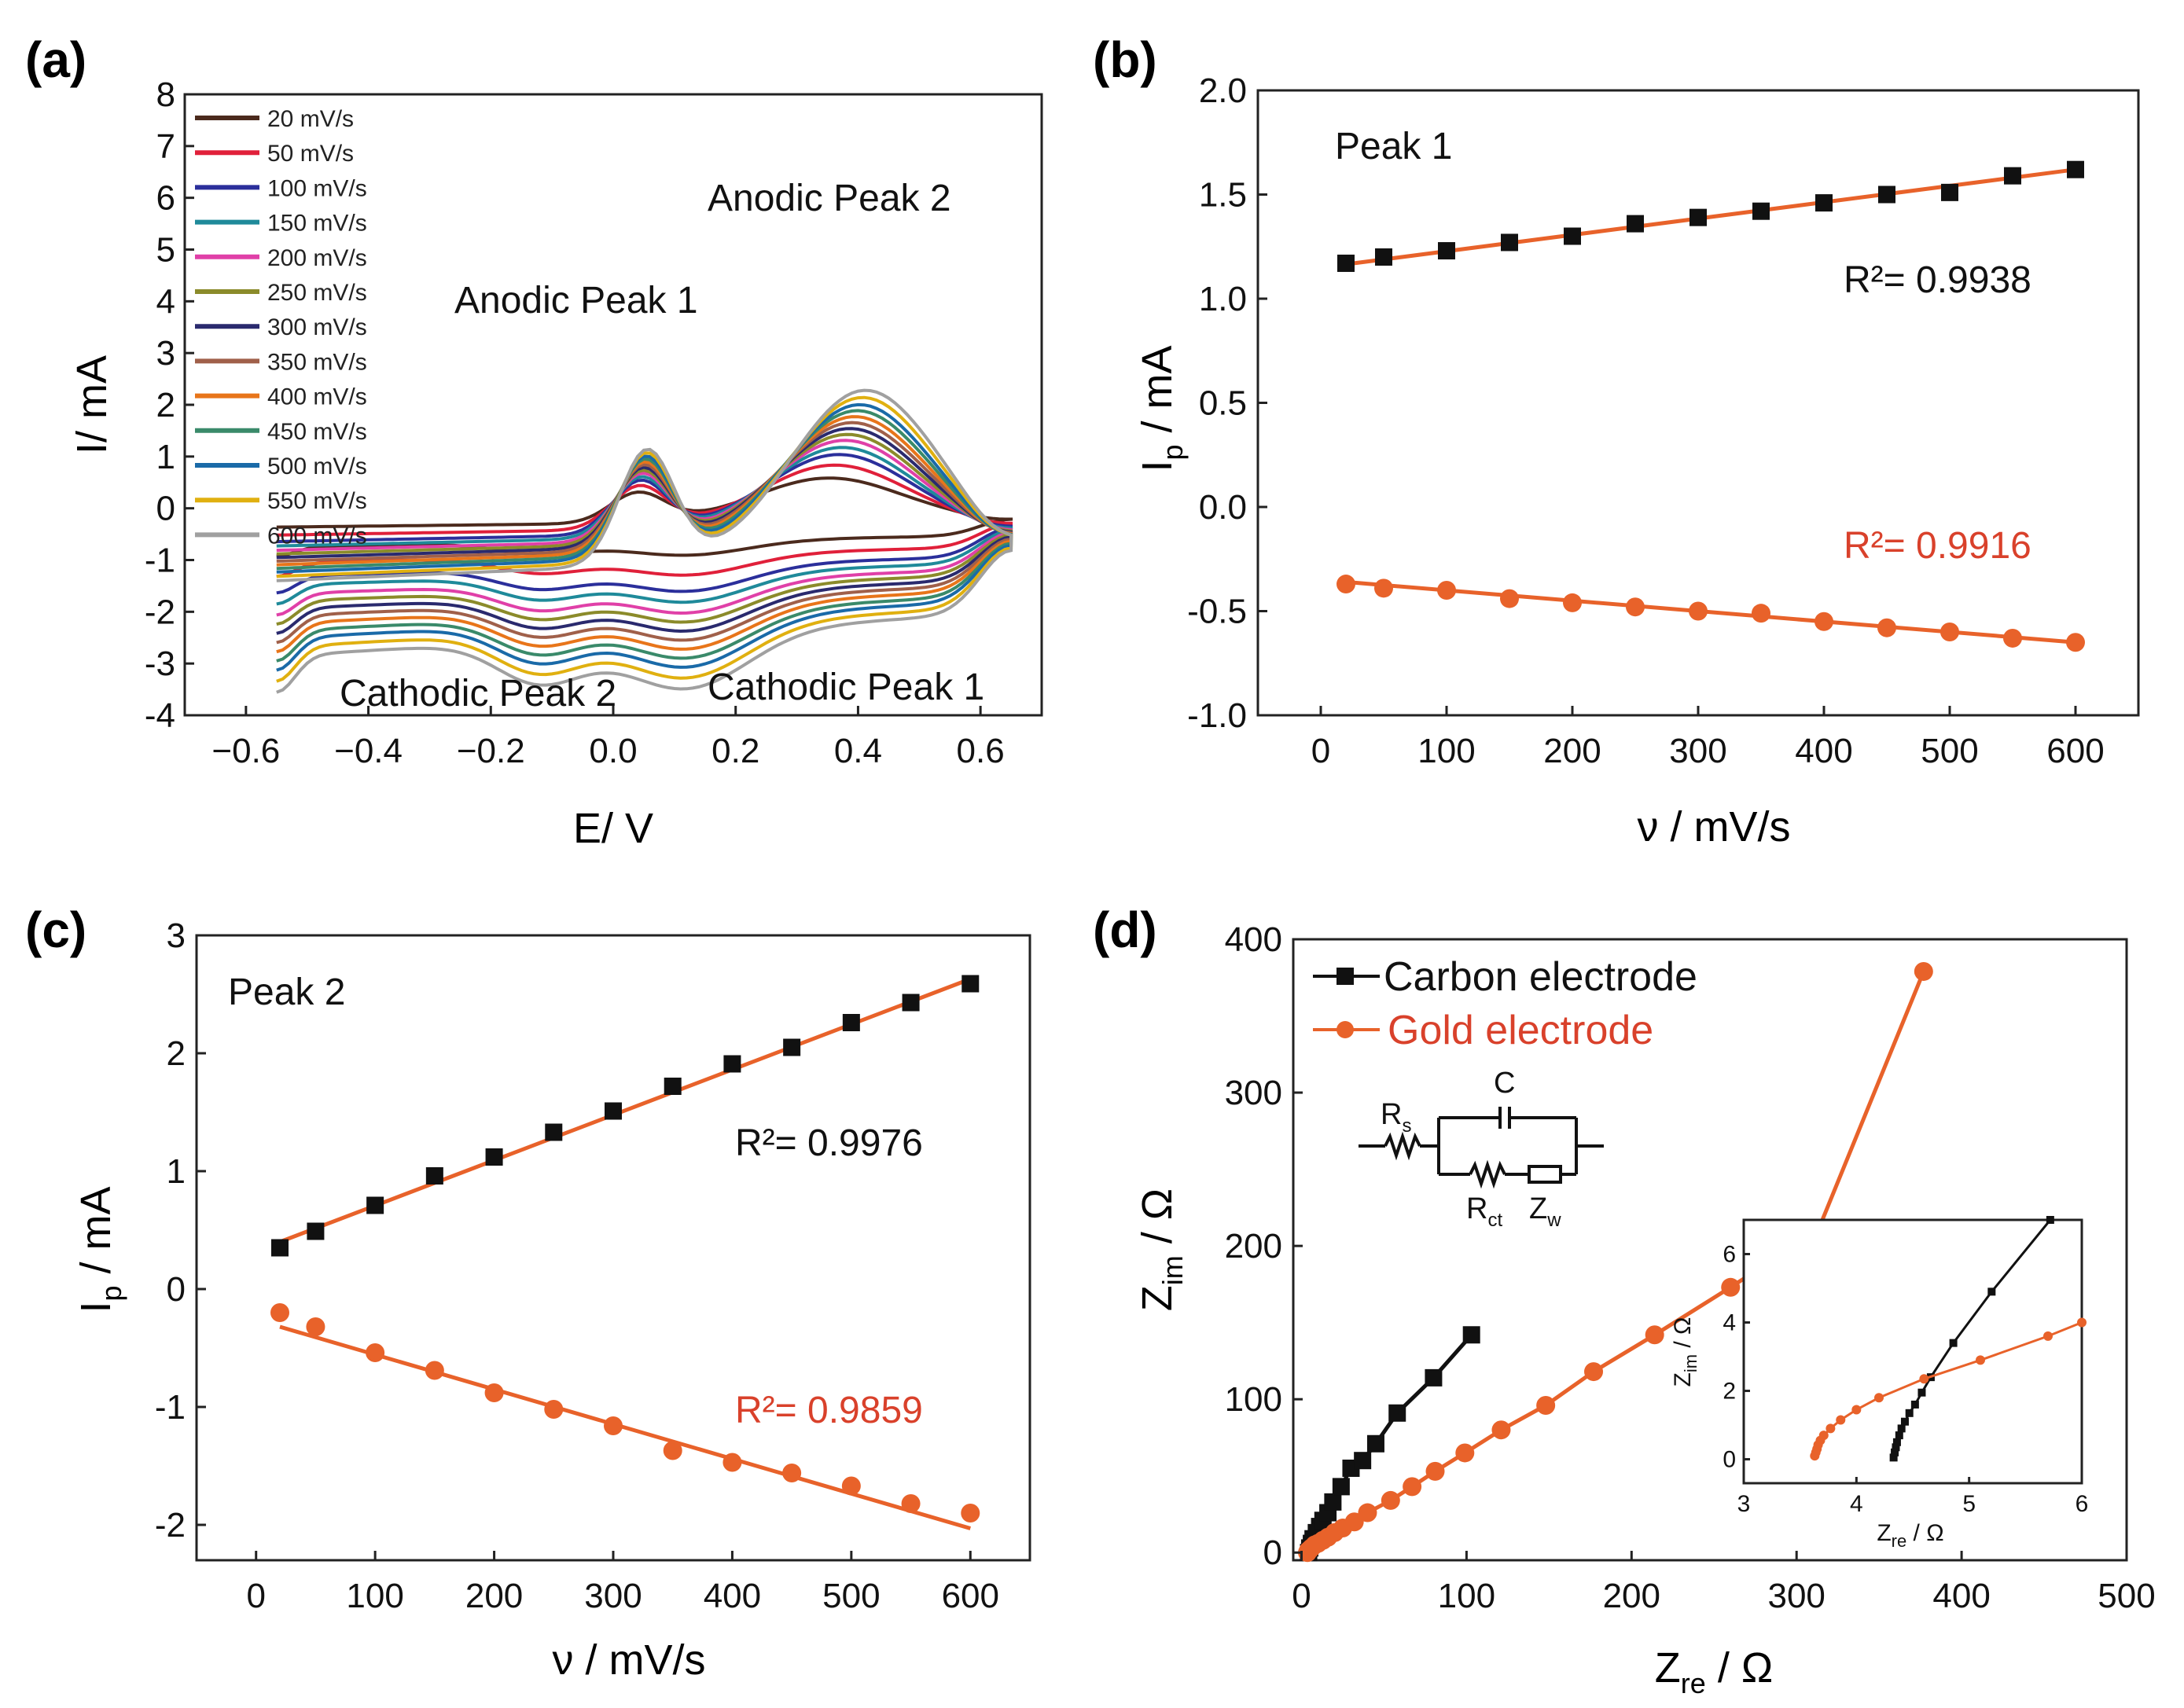 The height and width of the screenshot is (1708, 2184). What do you see at coordinates (625, 1427) in the screenshot?
I see `fit-line-cathodic` at bounding box center [625, 1427].